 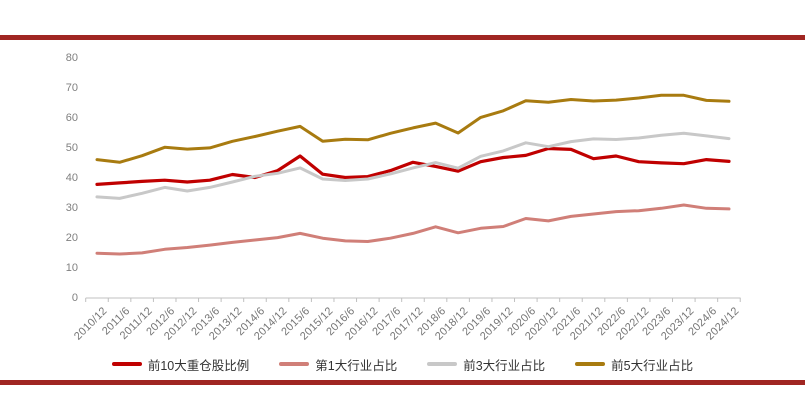 I want to click on legend-label-industry5: 前5大行业占比, so click(x=652, y=365).